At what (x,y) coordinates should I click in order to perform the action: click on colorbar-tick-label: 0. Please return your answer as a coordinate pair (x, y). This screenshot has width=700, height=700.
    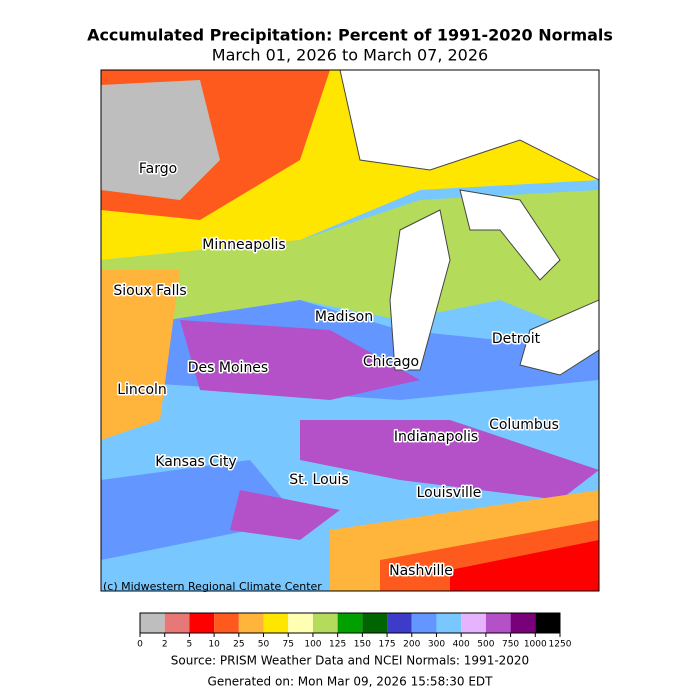
    Looking at the image, I should click on (140, 645).